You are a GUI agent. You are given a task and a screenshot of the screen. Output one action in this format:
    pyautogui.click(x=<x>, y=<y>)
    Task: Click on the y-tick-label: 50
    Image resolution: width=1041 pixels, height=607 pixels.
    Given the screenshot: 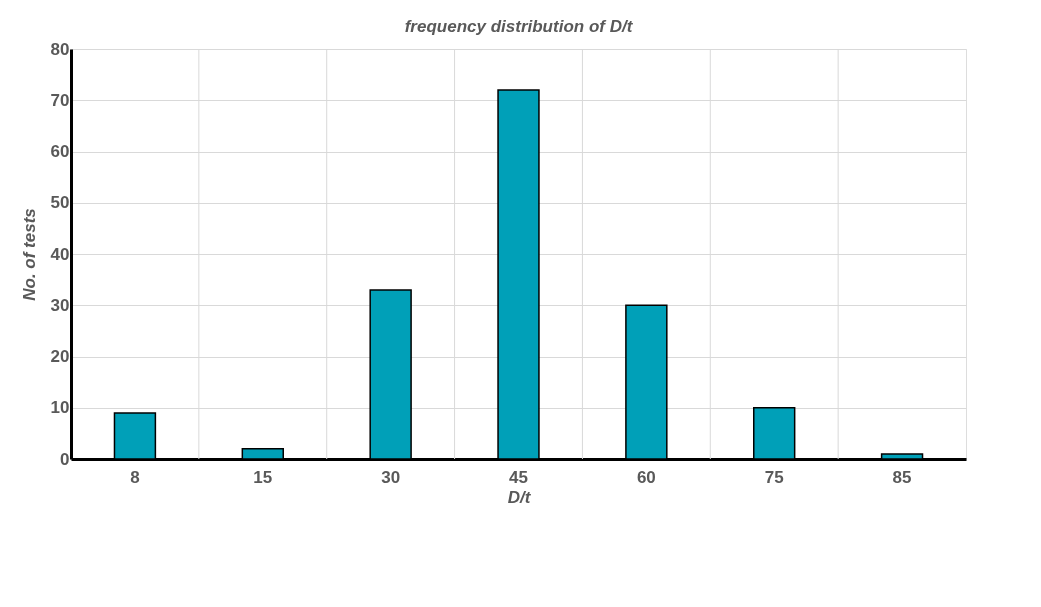 What is the action you would take?
    pyautogui.click(x=60, y=203)
    